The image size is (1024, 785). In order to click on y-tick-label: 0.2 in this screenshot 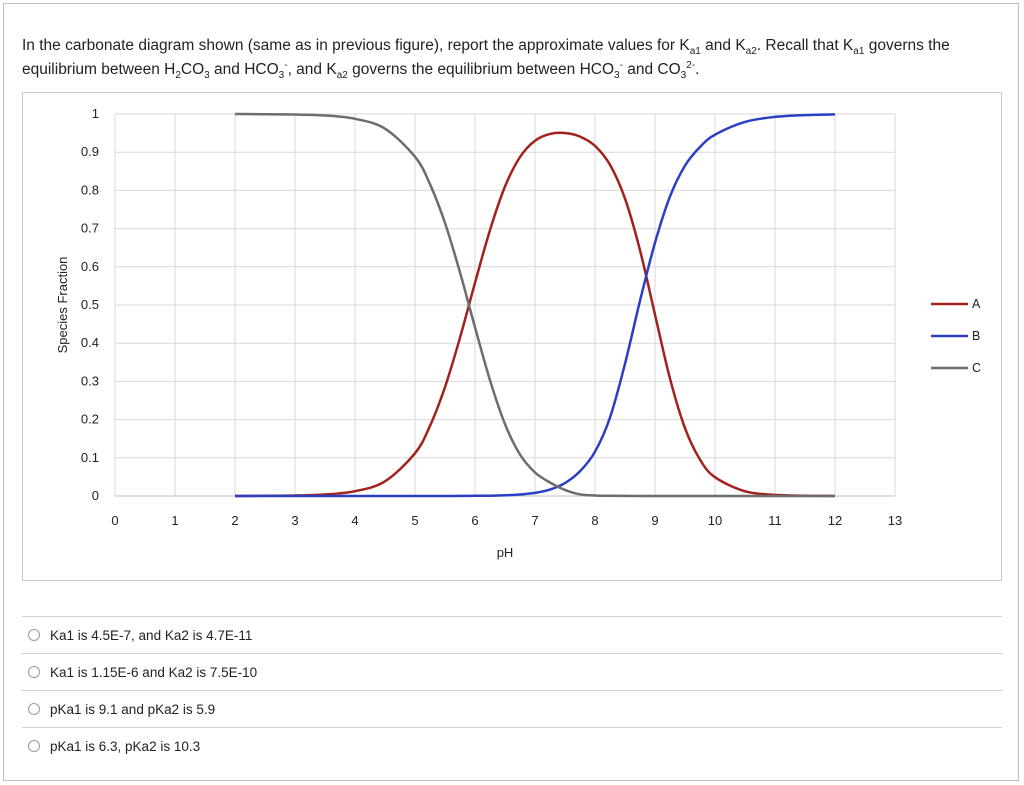, I will do `click(90, 419)`.